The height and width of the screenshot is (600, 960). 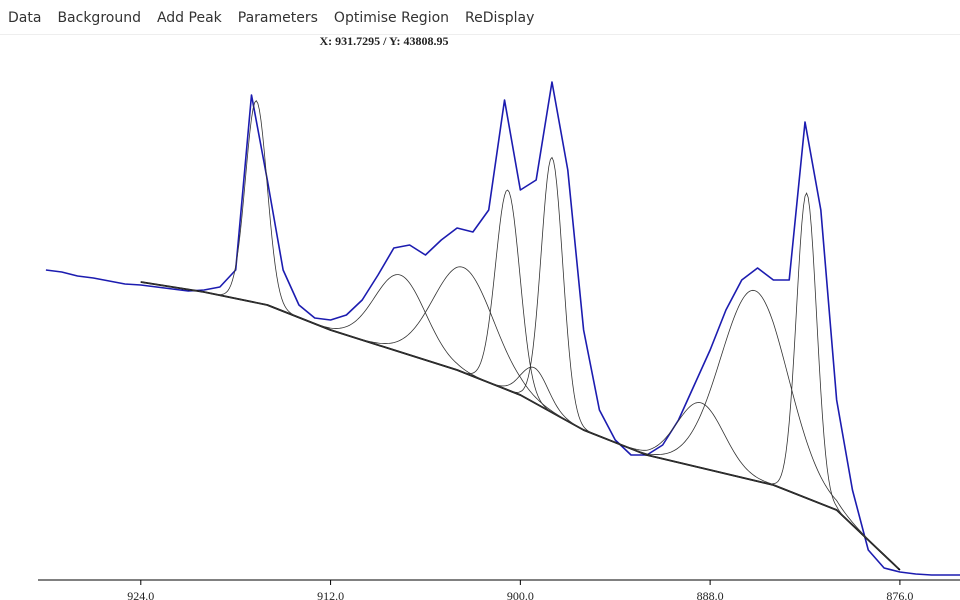 I want to click on x-tick-label: 888.0, so click(x=710, y=594).